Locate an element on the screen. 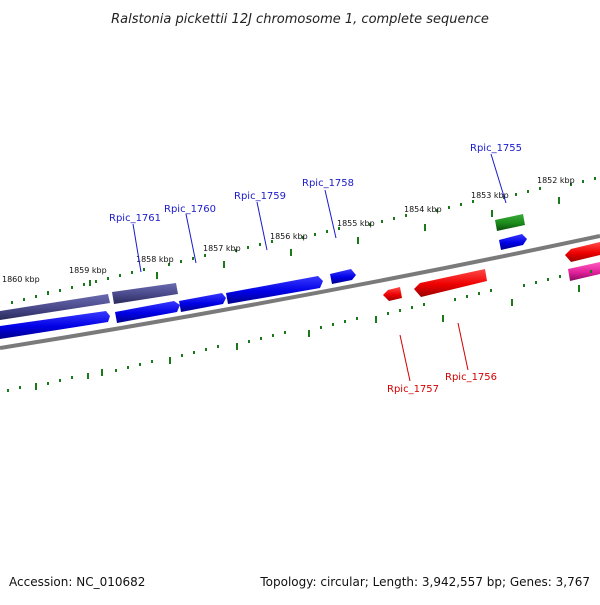 This screenshot has height=605, width=600. tick-label-1858: 1858 kbp is located at coordinates (155, 259).